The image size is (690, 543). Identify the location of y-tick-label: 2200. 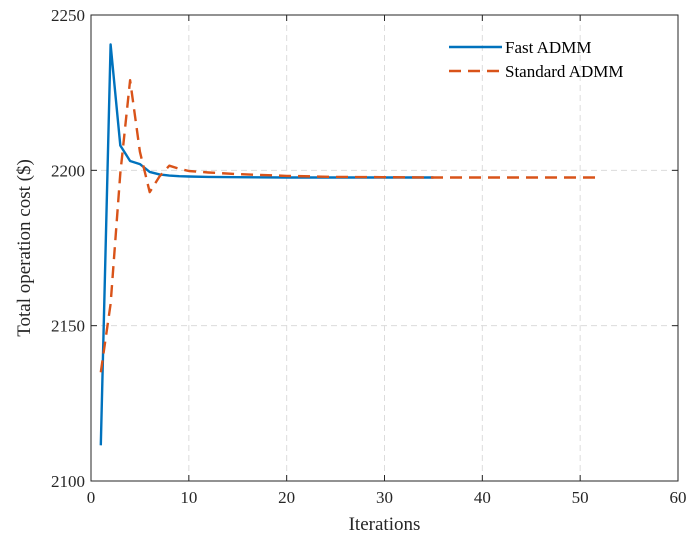
(68, 170).